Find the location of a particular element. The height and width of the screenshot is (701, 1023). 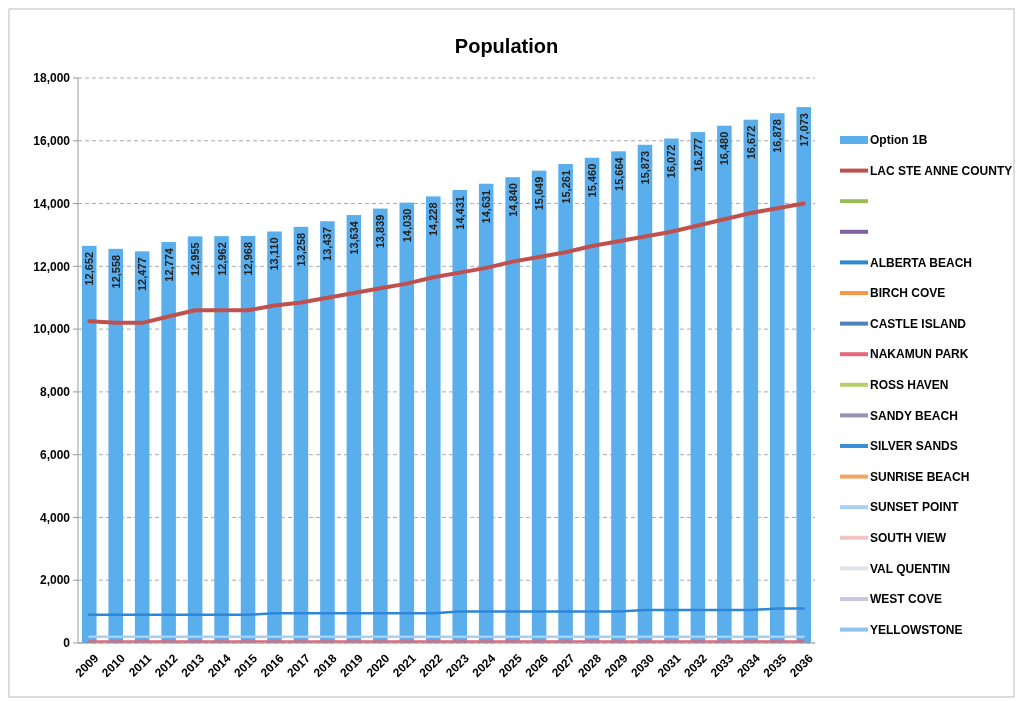

legend-label: SUNSET POINT is located at coordinates (915, 507).